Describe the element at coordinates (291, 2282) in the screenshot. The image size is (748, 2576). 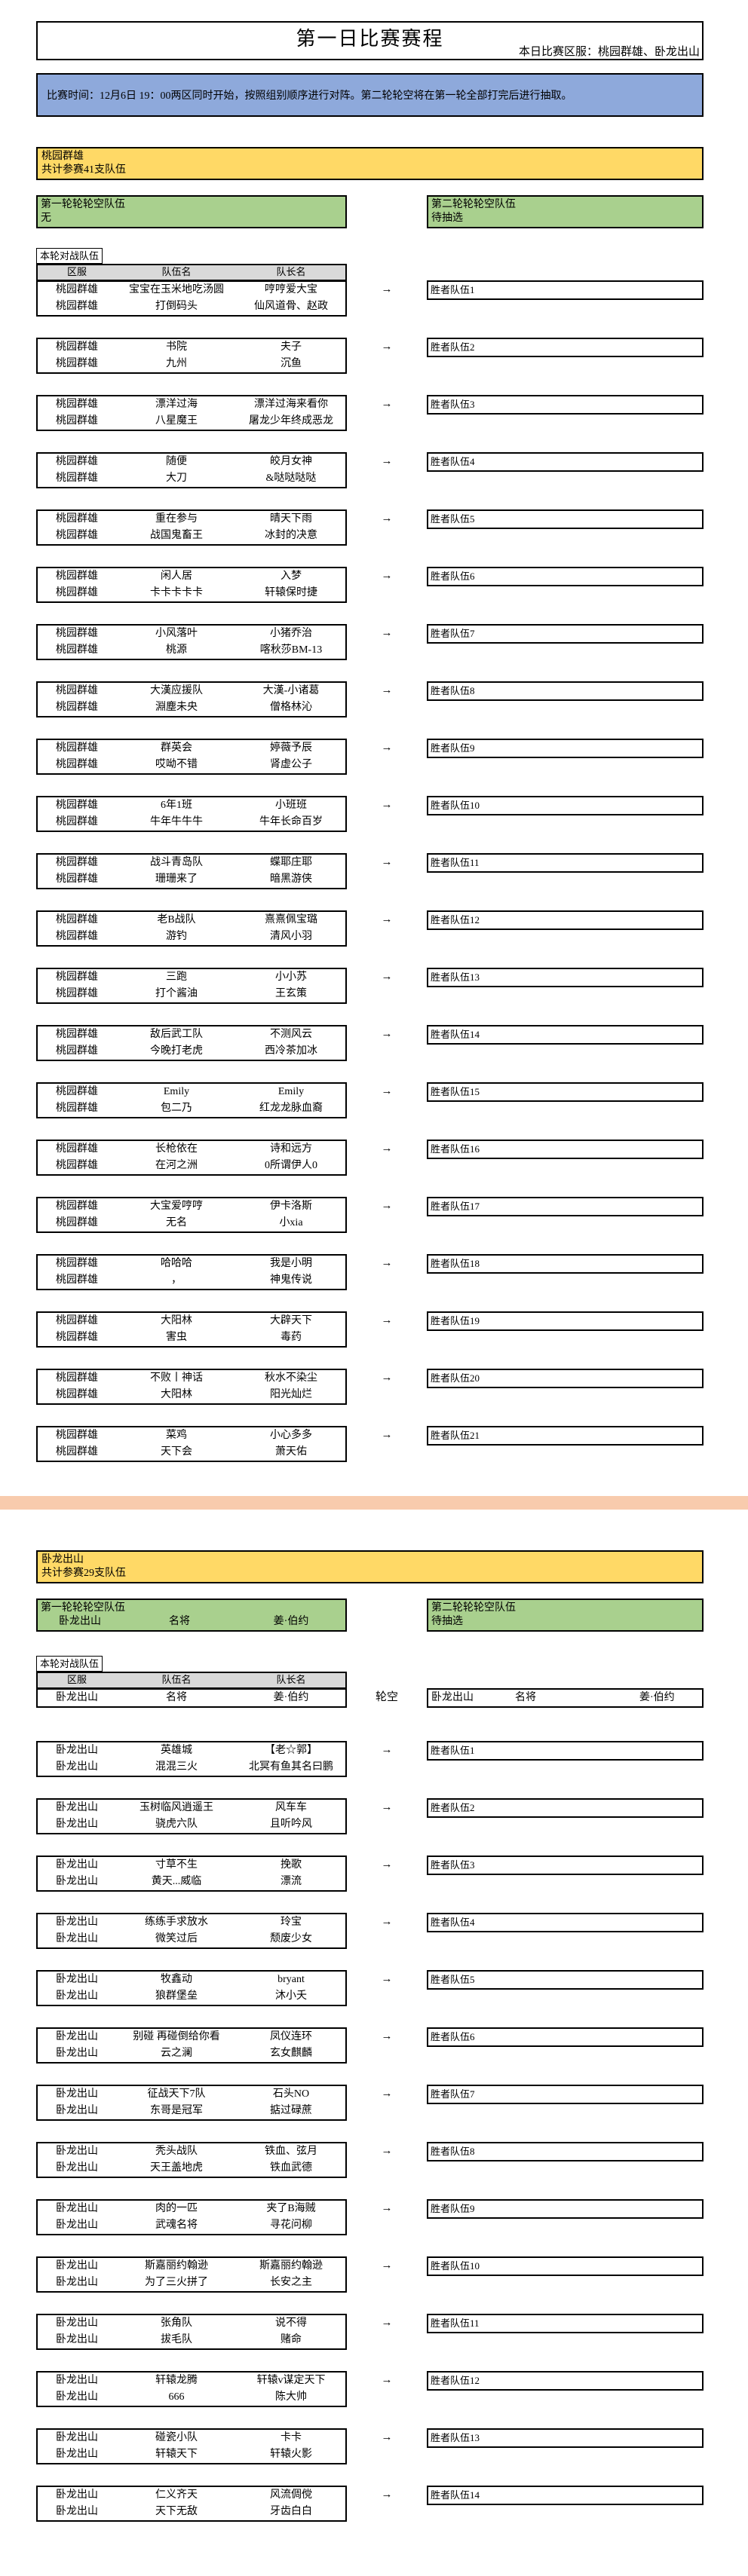
I see `cell-captain: 长安之主` at that location.